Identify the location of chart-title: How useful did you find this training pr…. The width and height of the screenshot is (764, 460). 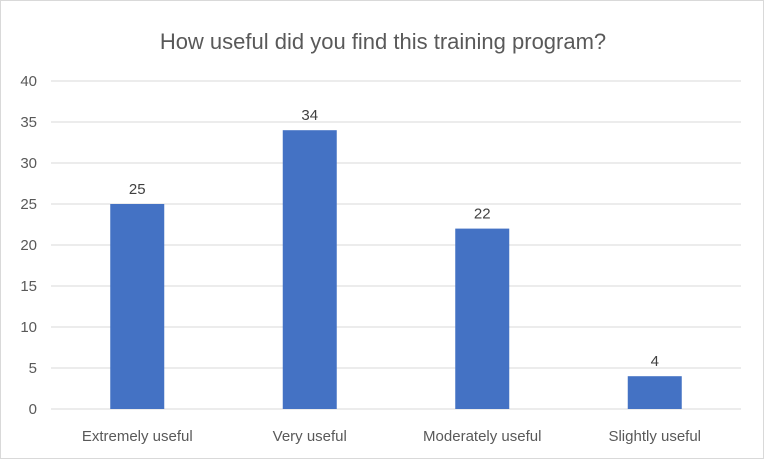
(383, 41).